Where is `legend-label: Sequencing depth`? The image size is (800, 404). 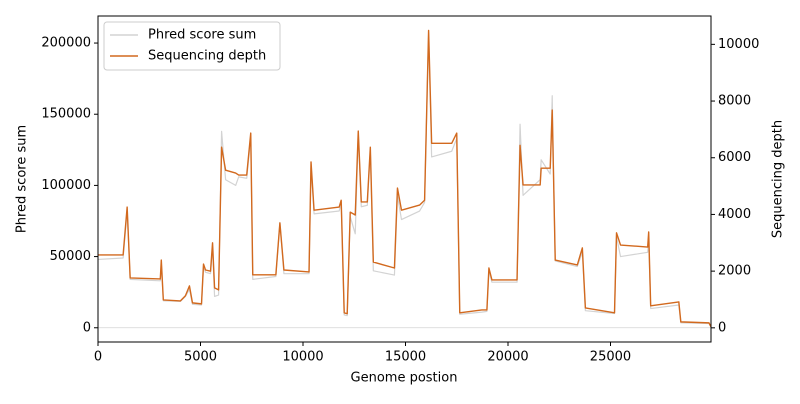
legend-label: Sequencing depth is located at coordinates (207, 56).